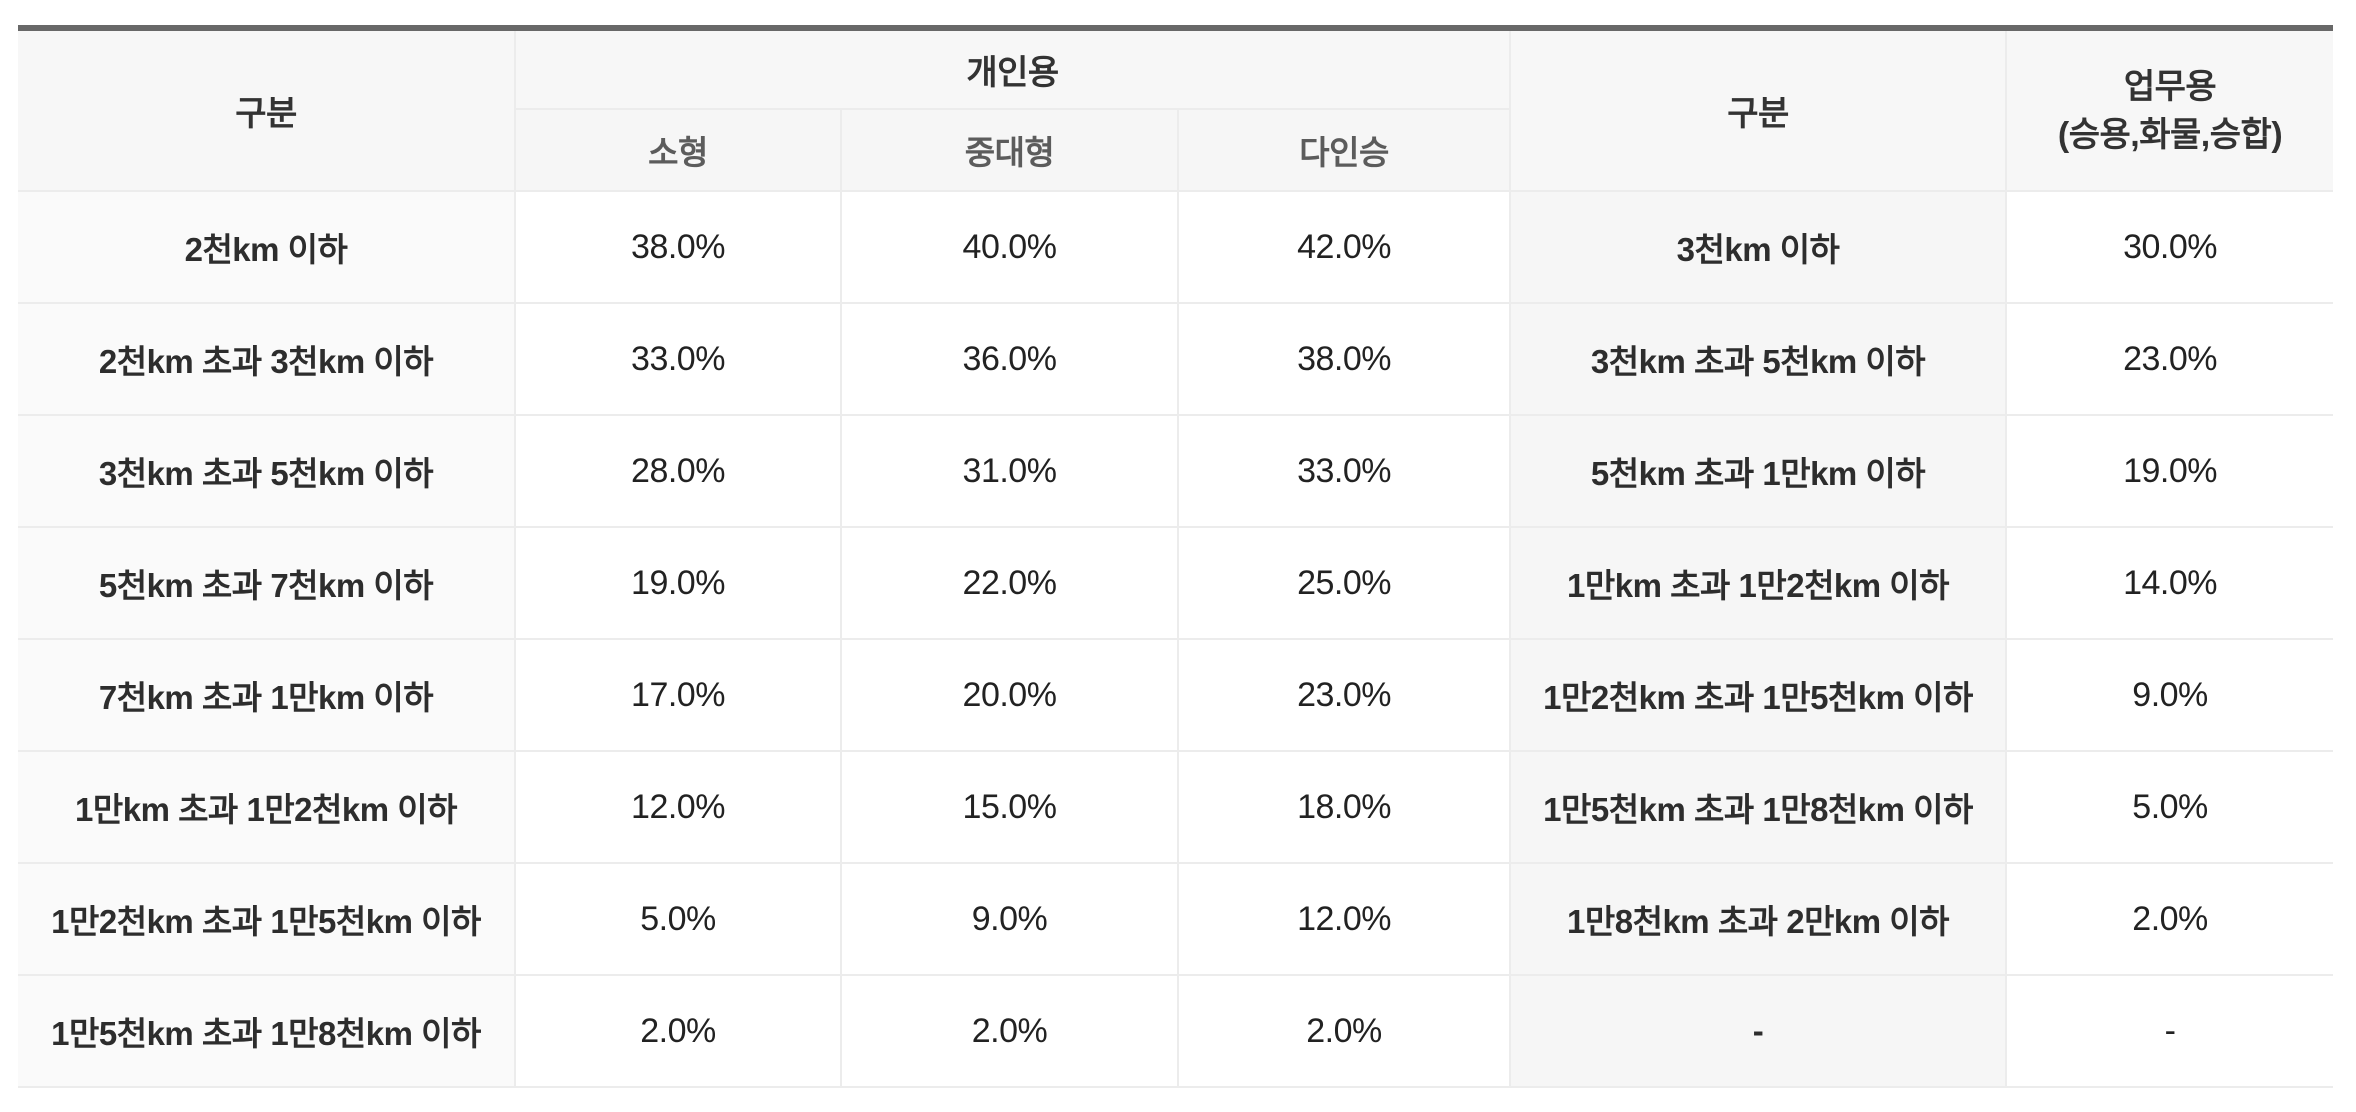  I want to click on business-group-label-line2: (승용,화물,승합), so click(2170, 134).